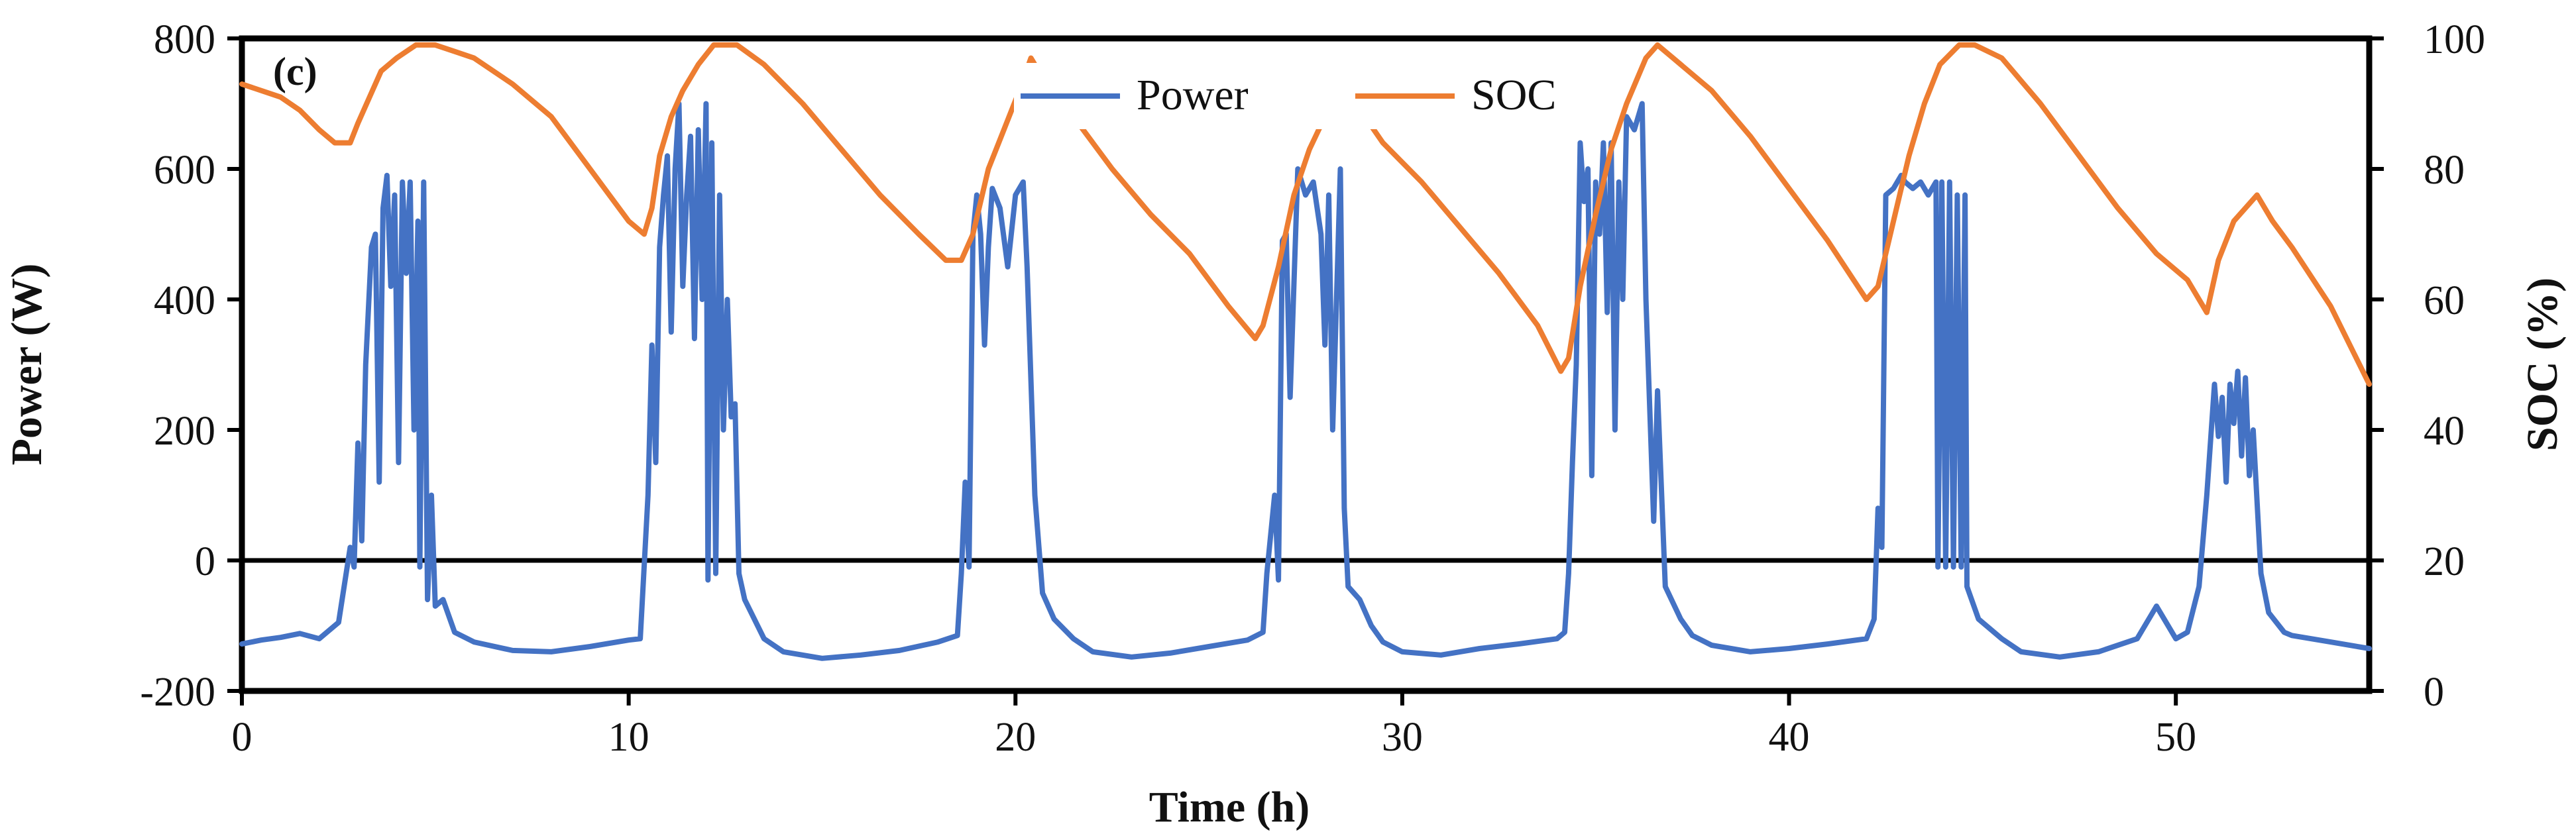  Describe the element at coordinates (178, 692) in the screenshot. I see `y-left-tick-label: -200` at that location.